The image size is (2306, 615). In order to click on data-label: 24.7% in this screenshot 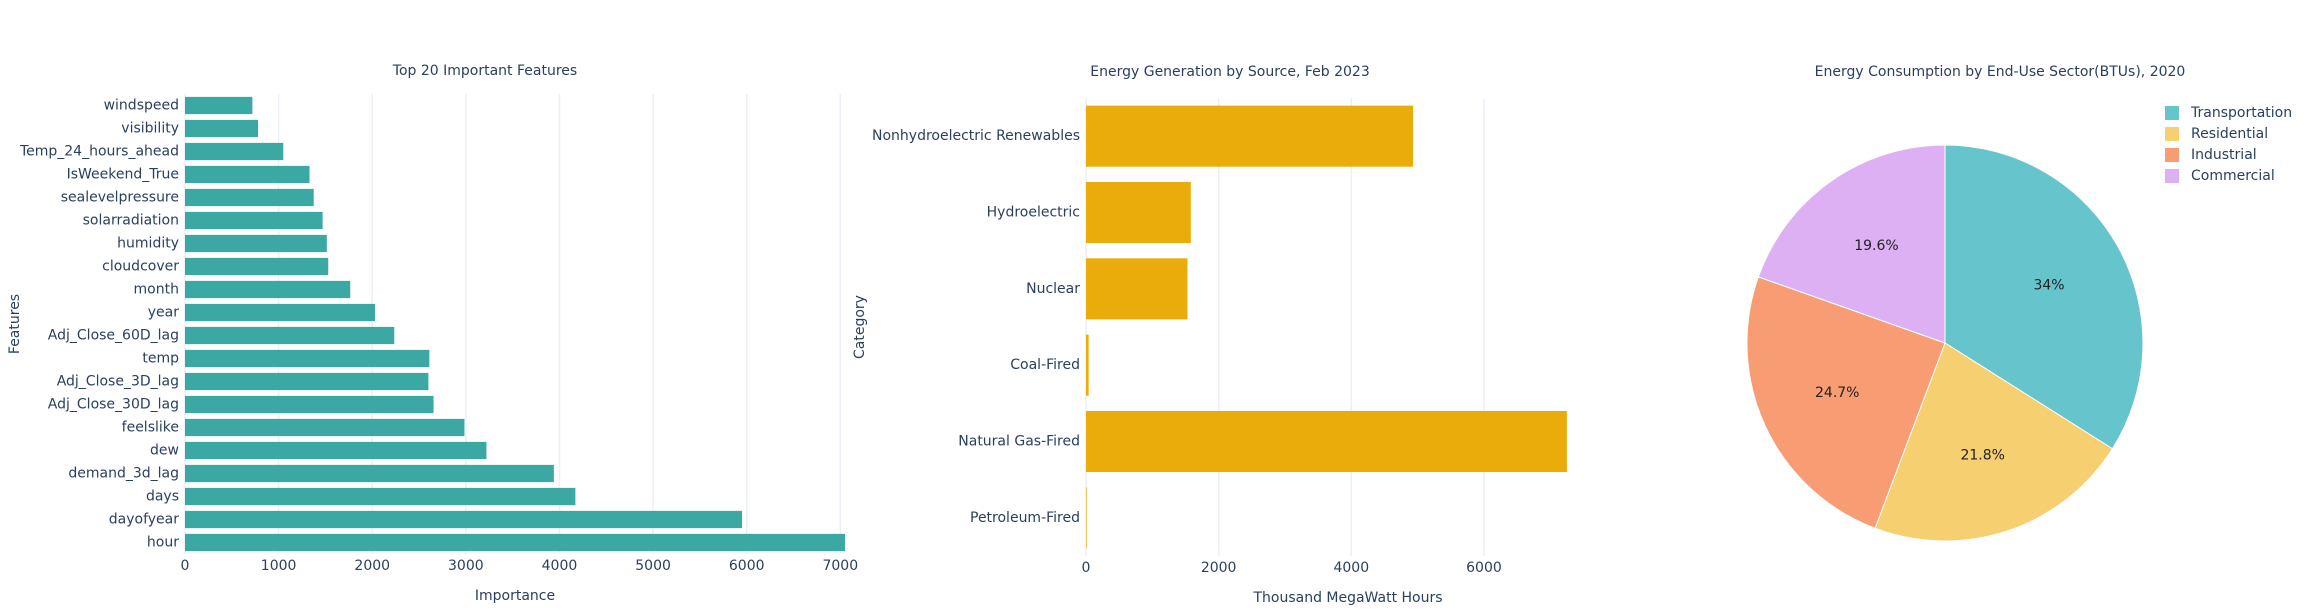, I will do `click(1837, 393)`.